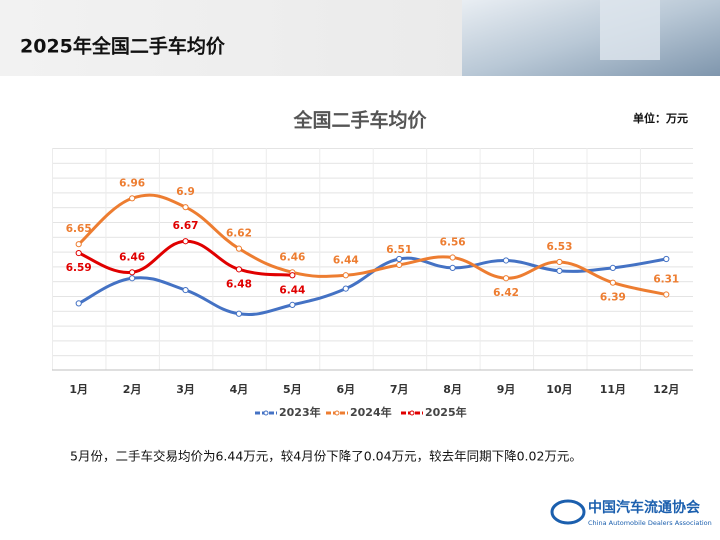 The image size is (720, 540). What do you see at coordinates (300, 412) in the screenshot?
I see `legend-label: 2023年` at bounding box center [300, 412].